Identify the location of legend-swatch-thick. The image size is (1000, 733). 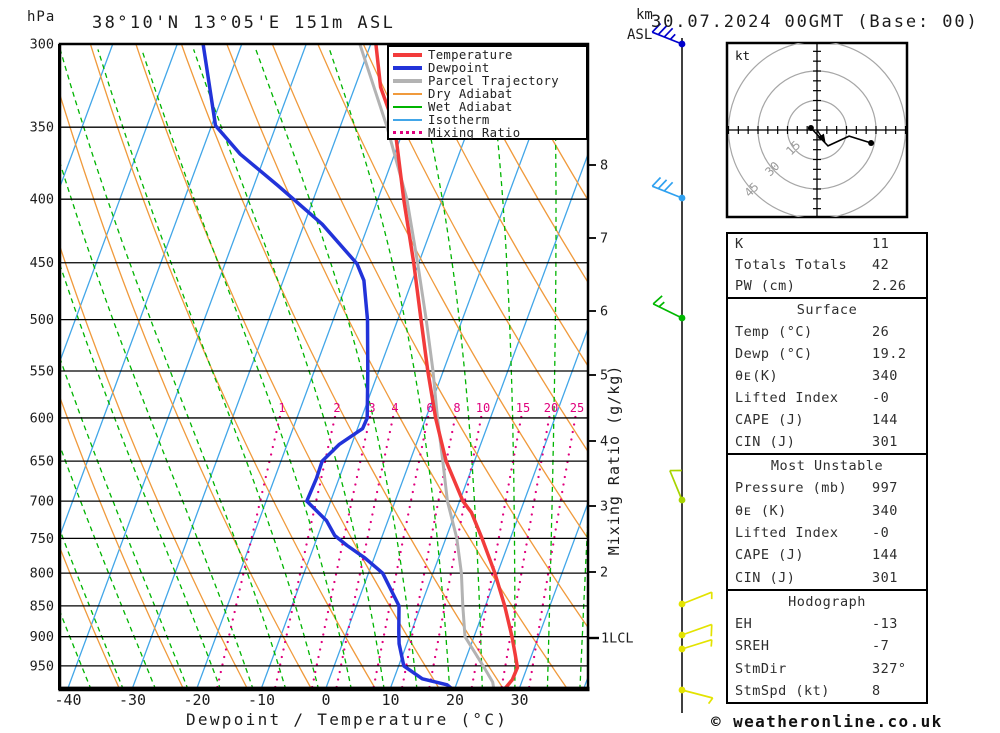
(407, 67).